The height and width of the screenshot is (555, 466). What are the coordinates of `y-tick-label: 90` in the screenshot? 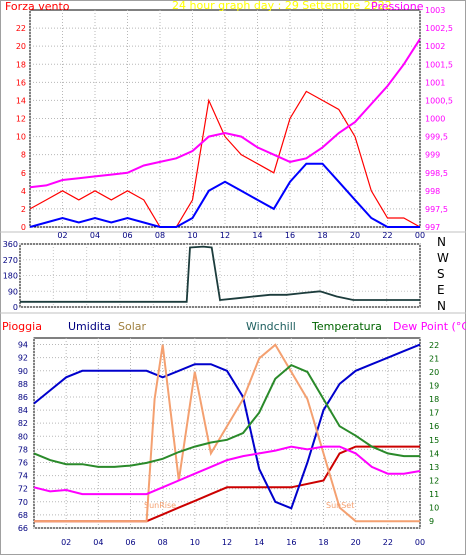 It's located at (13, 291).